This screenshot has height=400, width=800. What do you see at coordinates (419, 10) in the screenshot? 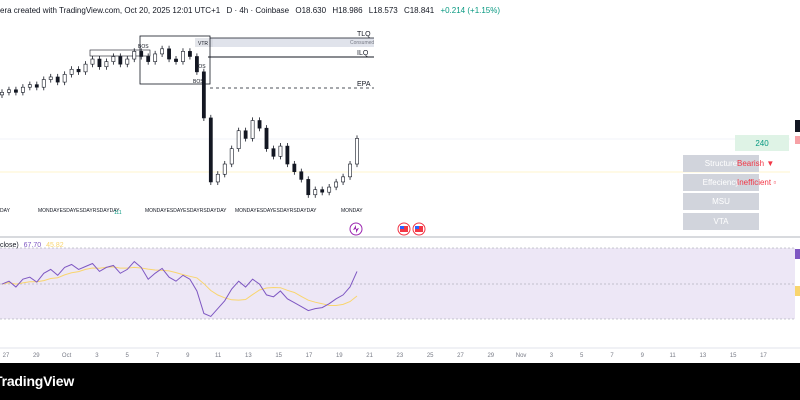
I see `caption-close: C18.841` at bounding box center [419, 10].